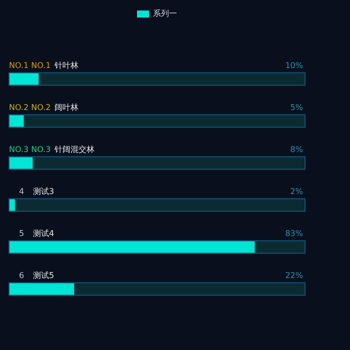 The image size is (350, 350). I want to click on data-label: 83%, so click(294, 233).